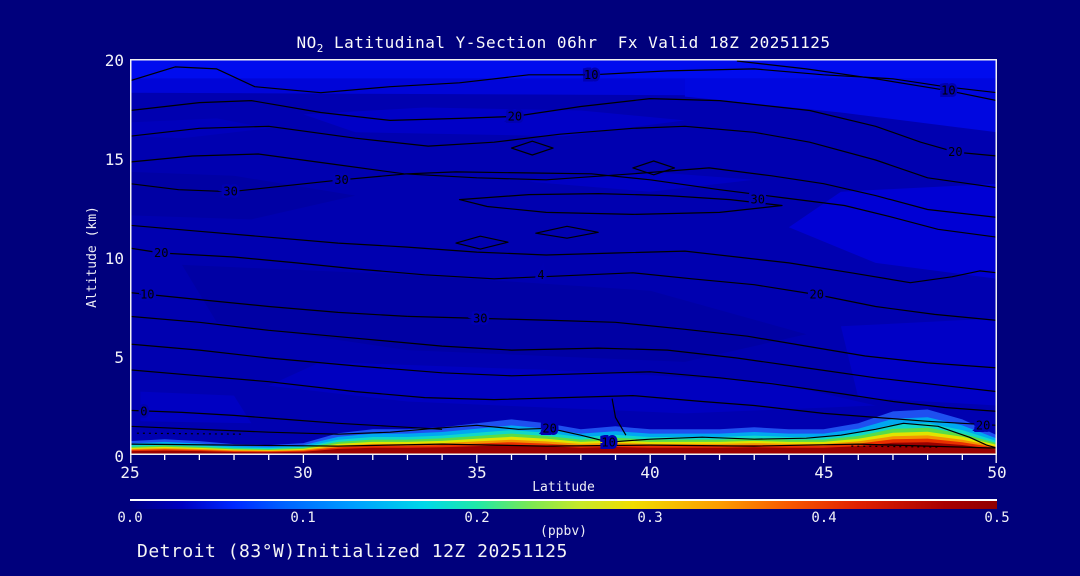 This screenshot has height=576, width=1080. I want to click on x-tick-label-45: 45, so click(824, 472).